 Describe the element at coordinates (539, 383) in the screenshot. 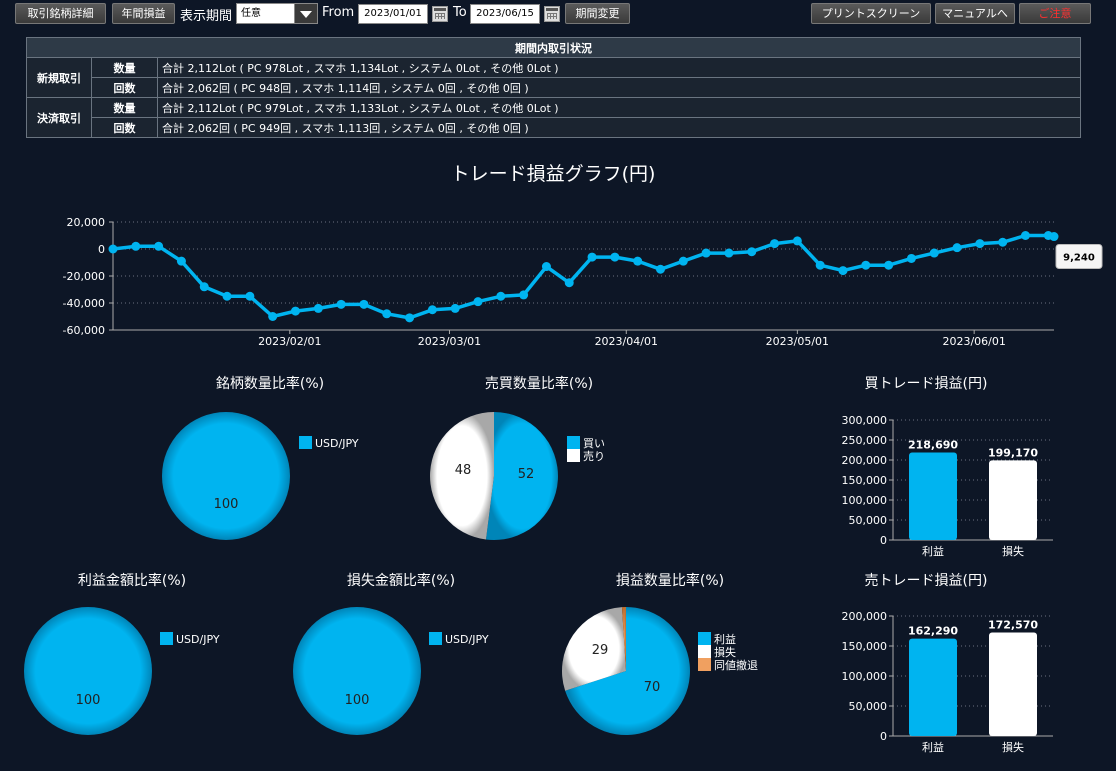

I see `chart-title: 売買数量比率(%)` at that location.